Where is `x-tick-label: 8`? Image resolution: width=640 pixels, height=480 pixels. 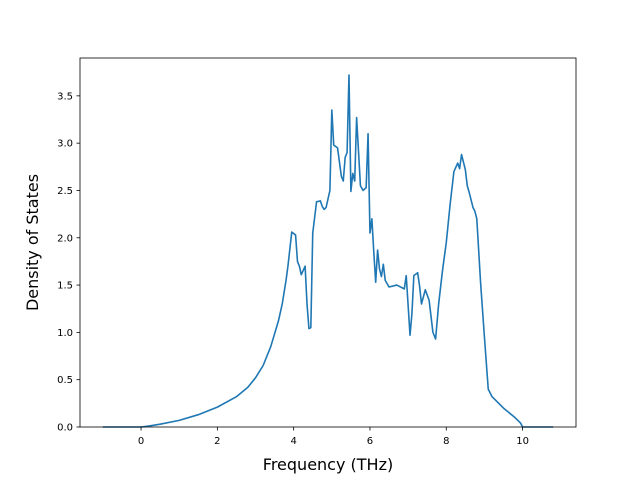 x-tick-label: 8 is located at coordinates (446, 441).